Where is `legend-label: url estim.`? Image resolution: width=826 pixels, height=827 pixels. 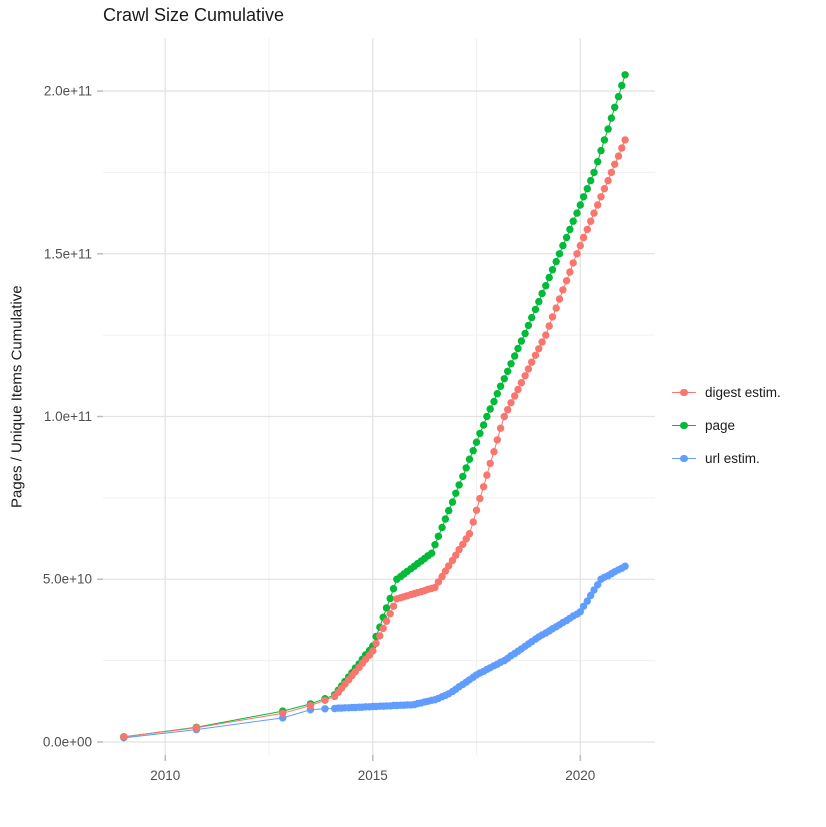
legend-label: url estim. is located at coordinates (732, 458).